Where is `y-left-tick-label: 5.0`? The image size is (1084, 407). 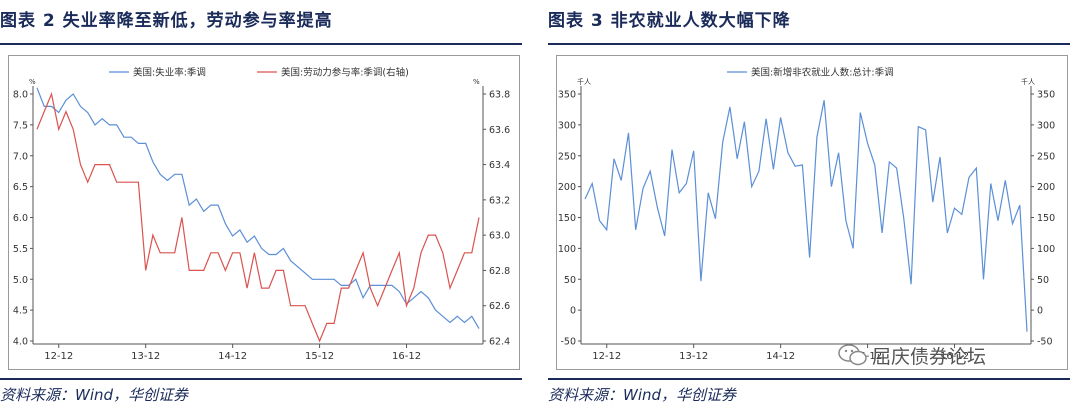
y-left-tick-label: 5.0 is located at coordinates (20, 280).